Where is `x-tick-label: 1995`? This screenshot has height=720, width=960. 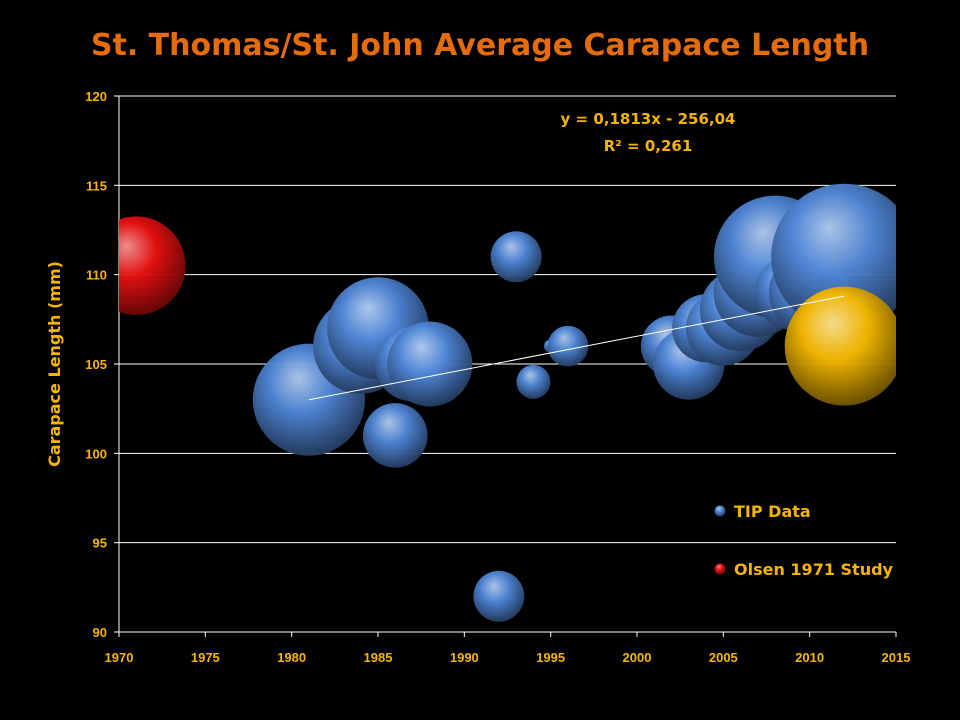
x-tick-label: 1995 is located at coordinates (550, 657).